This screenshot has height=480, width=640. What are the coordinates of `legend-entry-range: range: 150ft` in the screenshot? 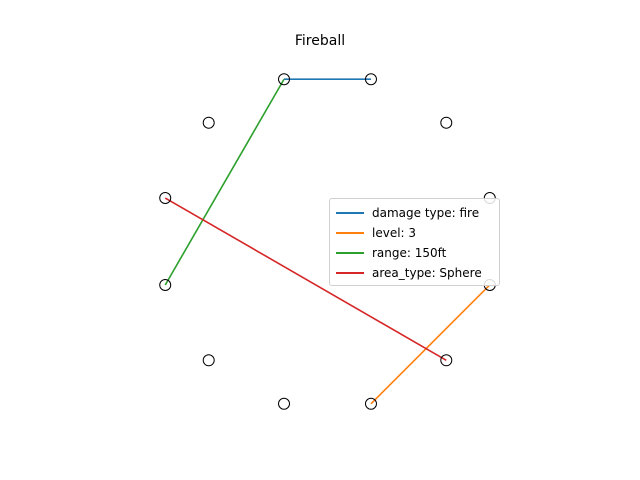 It's located at (414, 253).